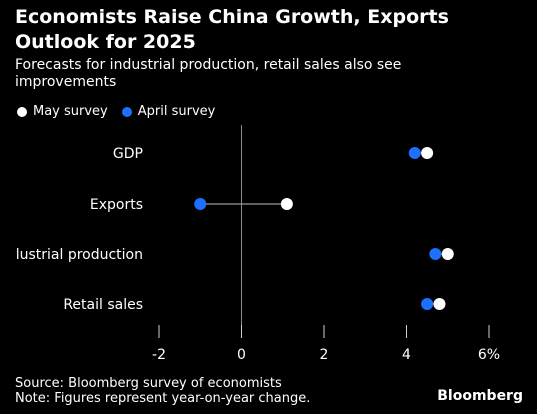 This screenshot has width=537, height=414. I want to click on x-tick-label: 0, so click(241, 355).